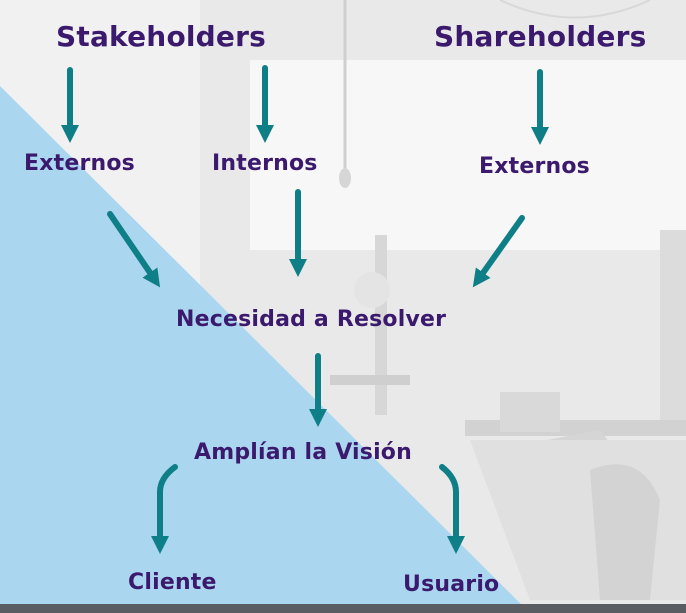  Describe the element at coordinates (265, 163) in the screenshot. I see `internos-label: Internos` at that location.